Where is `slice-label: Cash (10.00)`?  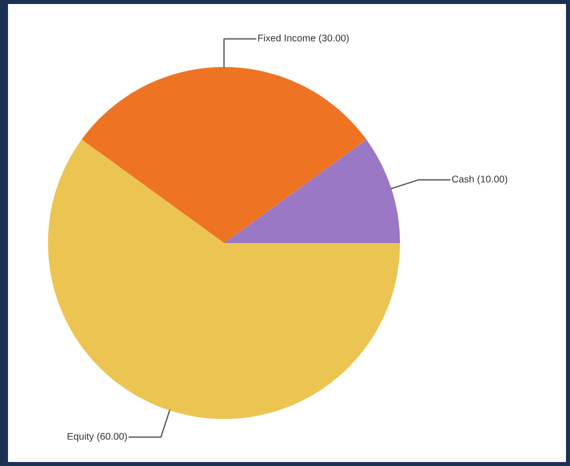
slice-label: Cash (10.00) is located at coordinates (480, 179).